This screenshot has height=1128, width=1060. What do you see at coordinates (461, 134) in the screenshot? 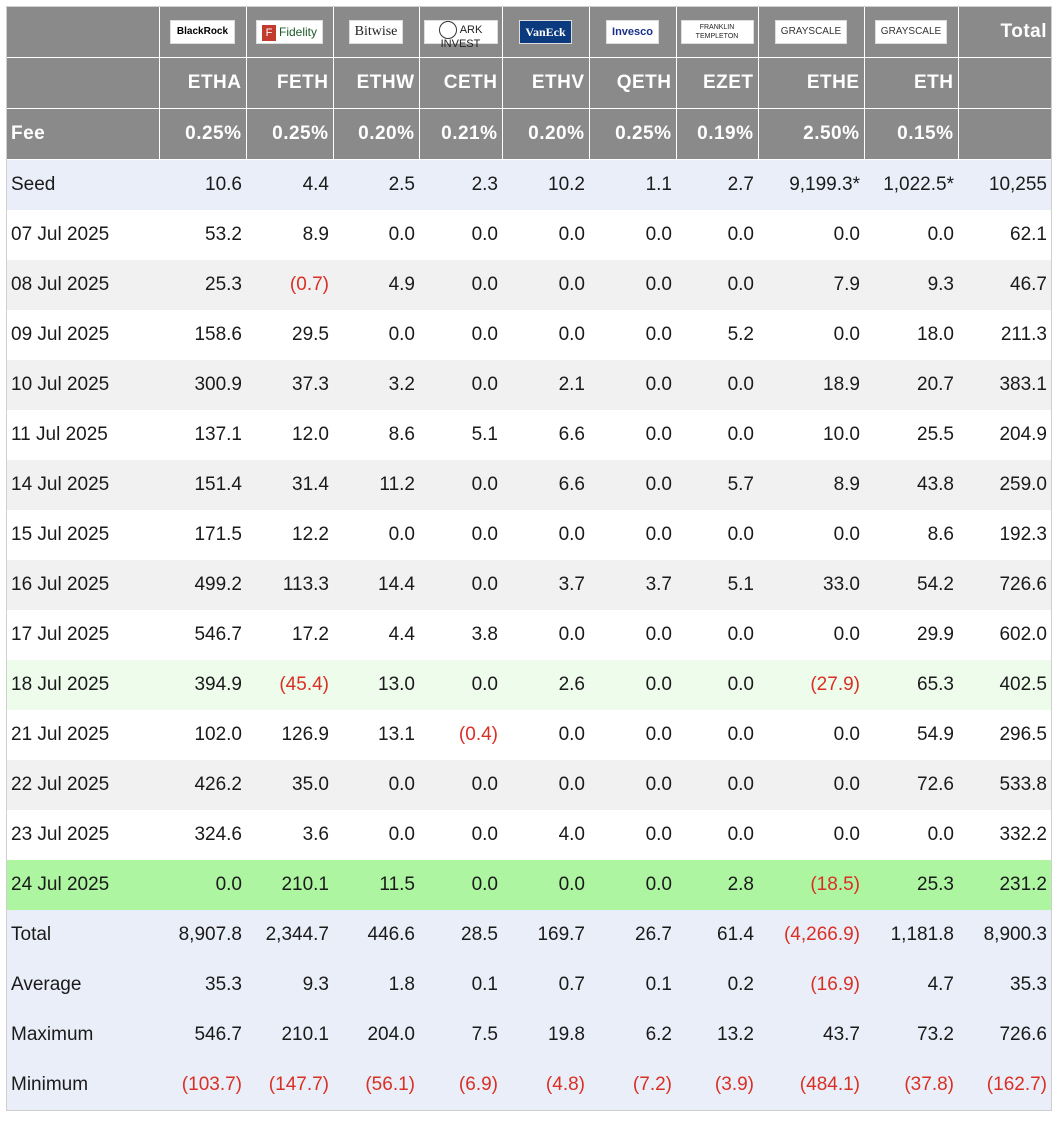
I see `fee-value: 0.21%` at bounding box center [461, 134].